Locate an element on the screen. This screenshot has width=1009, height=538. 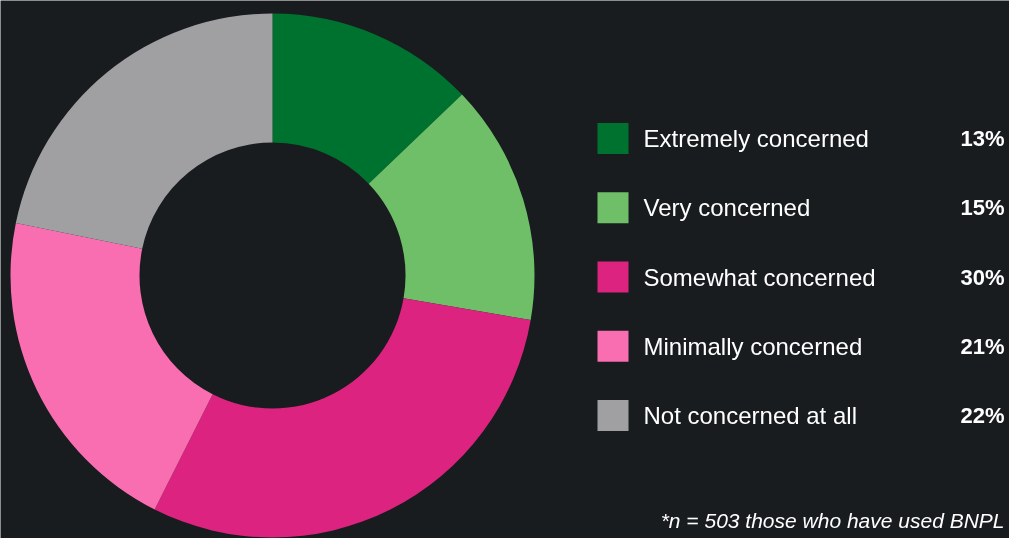
legend-label: Very concerned is located at coordinates (727, 208).